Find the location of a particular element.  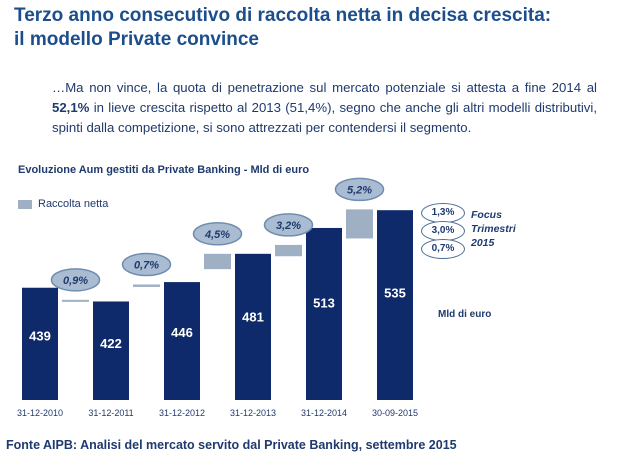

growth-label-2: 4,5% is located at coordinates (217, 235).